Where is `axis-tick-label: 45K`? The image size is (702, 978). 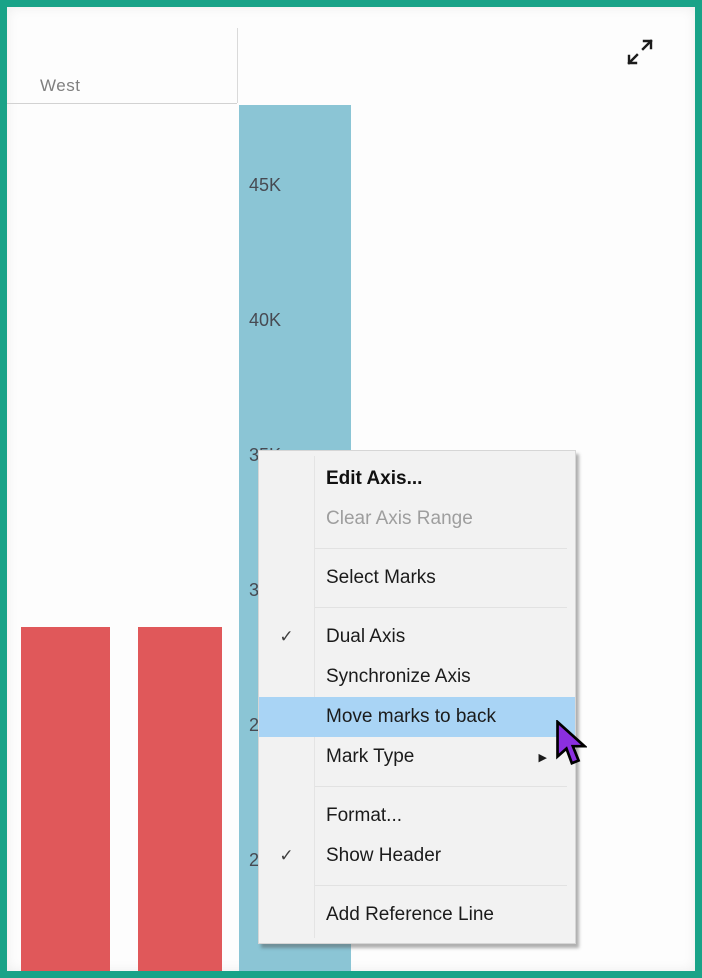 axis-tick-label: 45K is located at coordinates (265, 185).